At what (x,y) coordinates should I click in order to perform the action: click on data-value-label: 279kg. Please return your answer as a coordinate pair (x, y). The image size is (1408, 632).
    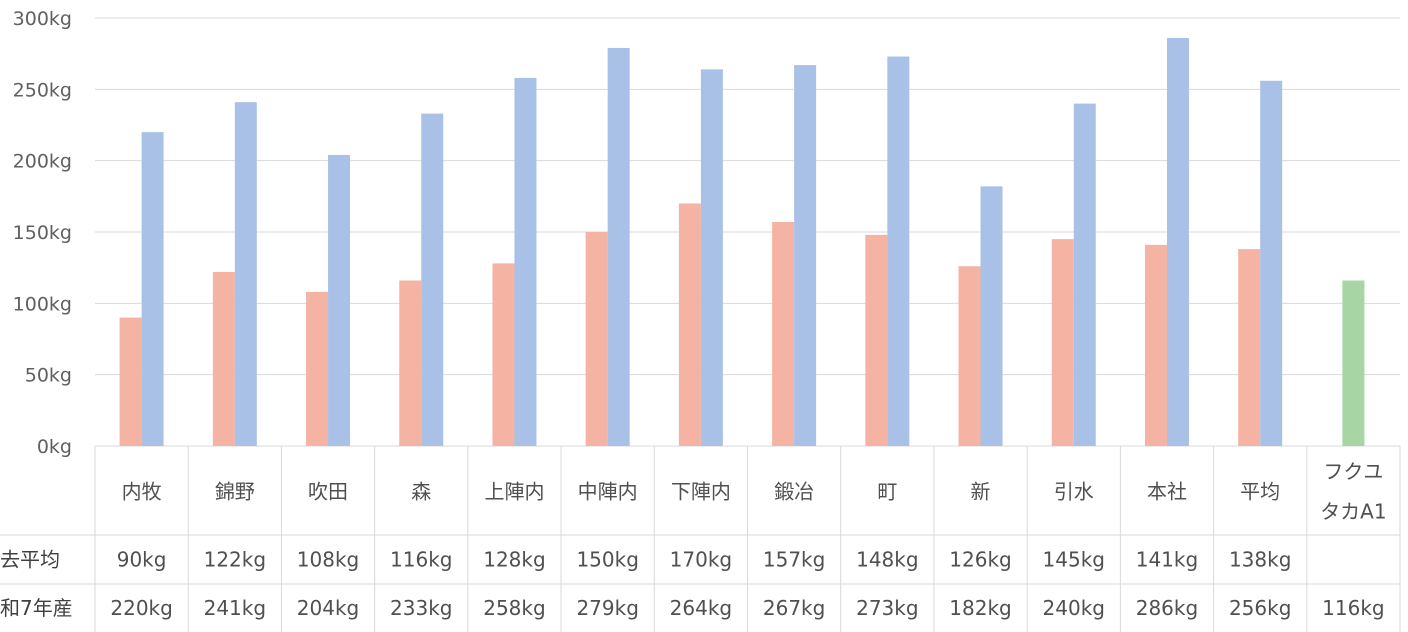
    Looking at the image, I should click on (607, 608).